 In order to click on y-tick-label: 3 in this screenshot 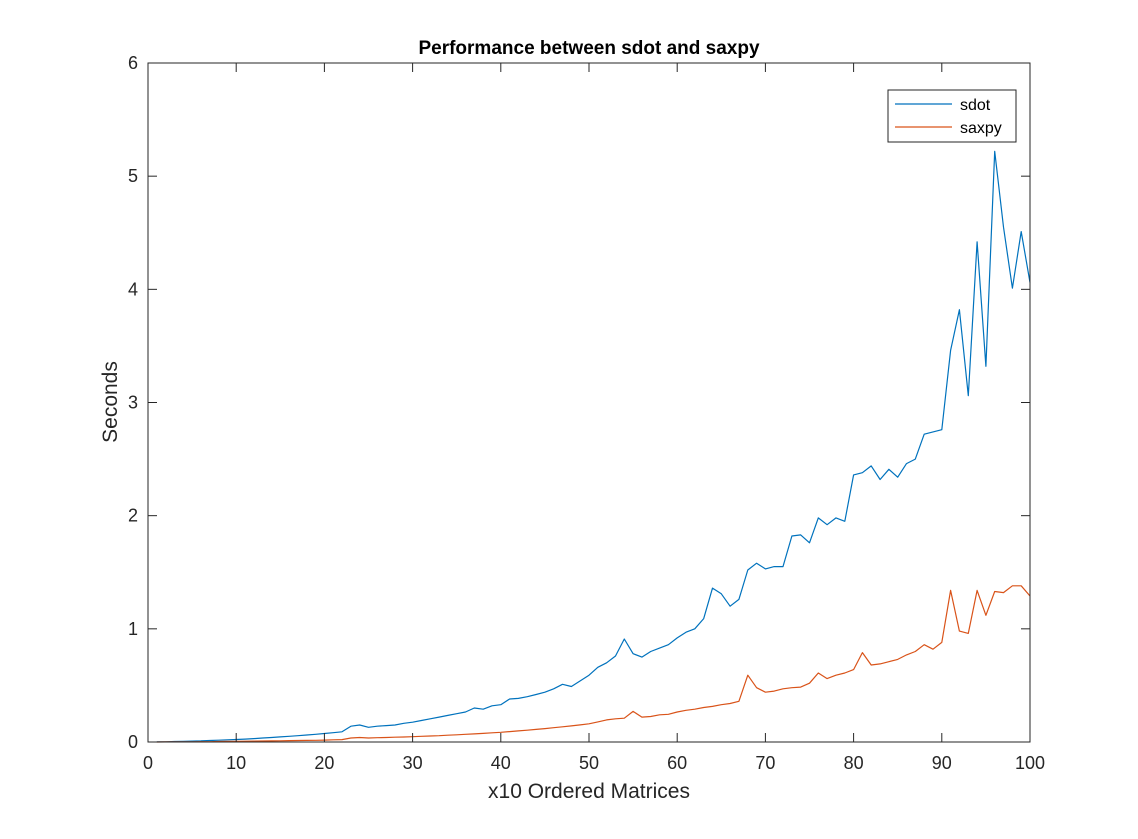, I will do `click(133, 403)`.